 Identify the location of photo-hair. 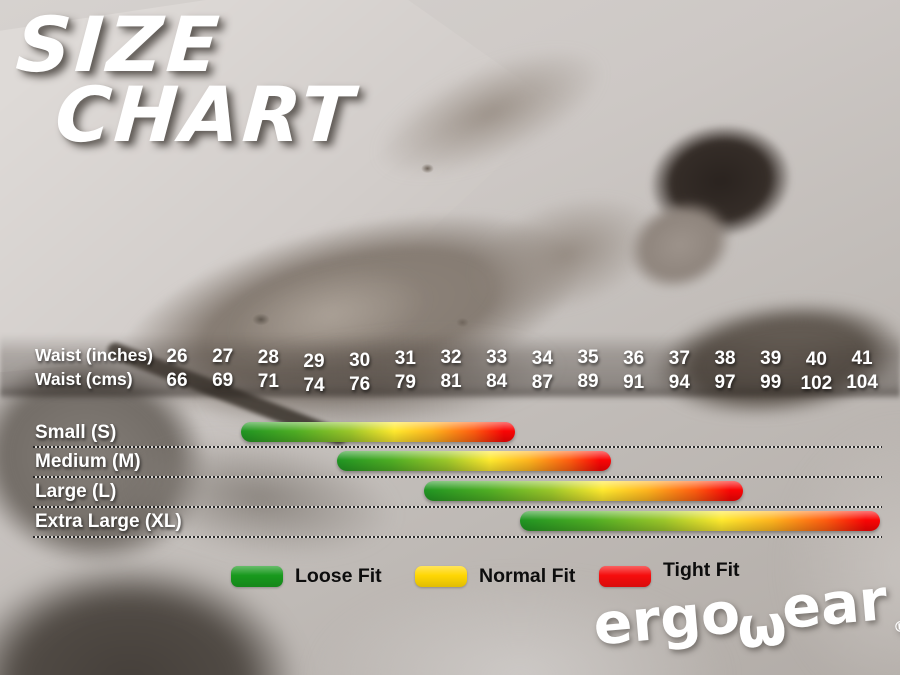
(720, 181).